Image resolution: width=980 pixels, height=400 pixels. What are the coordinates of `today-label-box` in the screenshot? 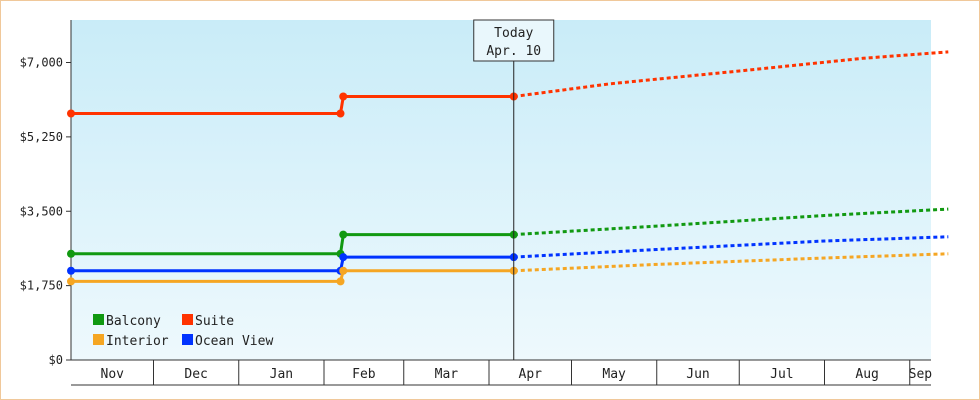 It's located at (514, 40).